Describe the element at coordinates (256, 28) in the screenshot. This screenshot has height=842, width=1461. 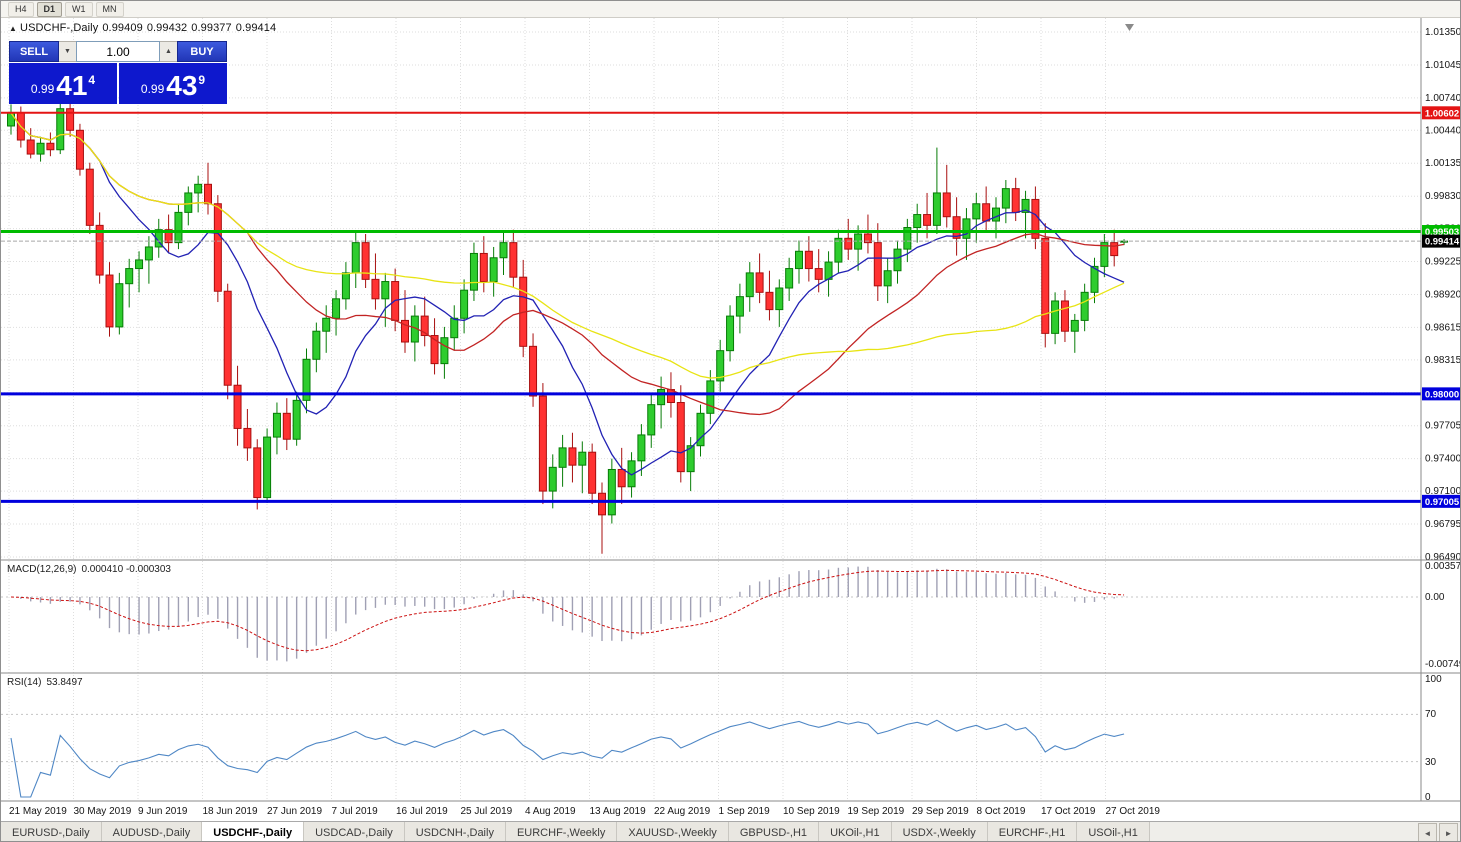
I see `ohlc-close: 0.99414` at that location.